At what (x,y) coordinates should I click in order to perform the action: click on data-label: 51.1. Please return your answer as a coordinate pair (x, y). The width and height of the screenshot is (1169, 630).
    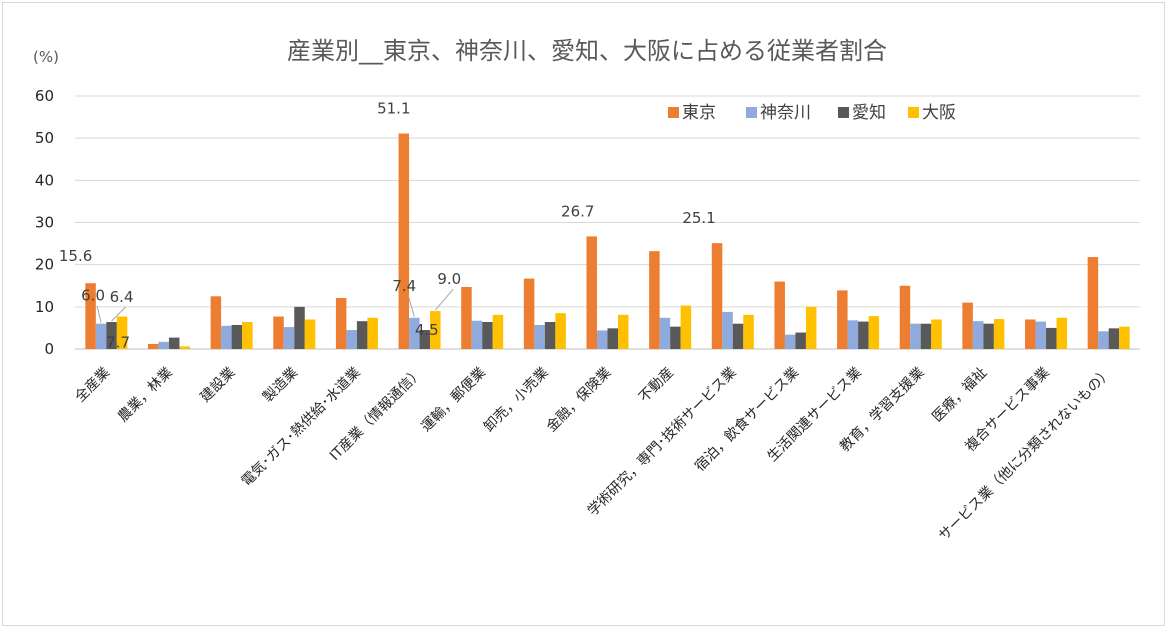
    Looking at the image, I should click on (393, 109).